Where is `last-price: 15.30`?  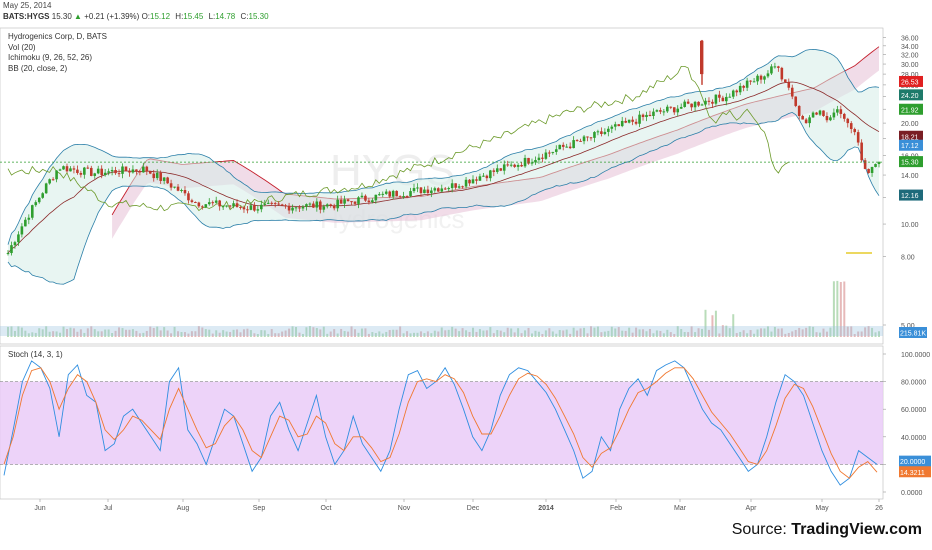 last-price: 15.30 is located at coordinates (61, 16).